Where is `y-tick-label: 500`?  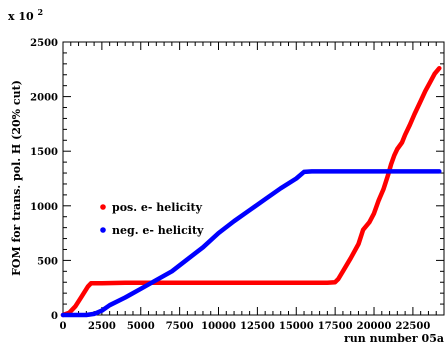
y-tick-label: 500 is located at coordinates (47, 261).